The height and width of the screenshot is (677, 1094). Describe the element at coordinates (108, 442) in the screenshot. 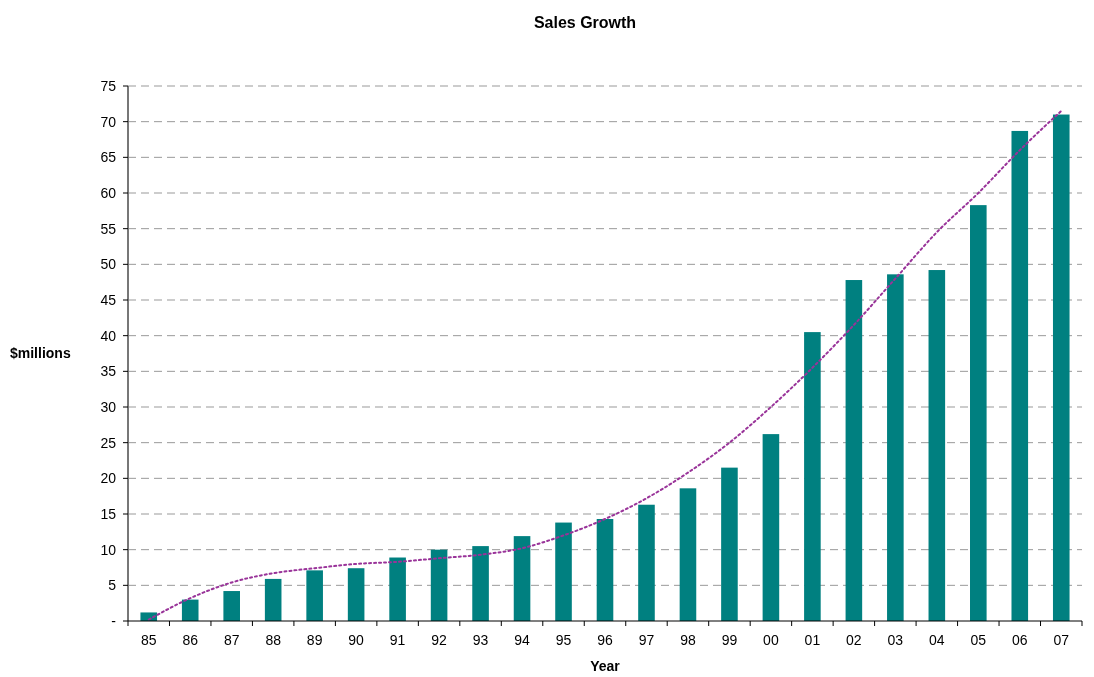

I see `y-tick-label: 25` at that location.